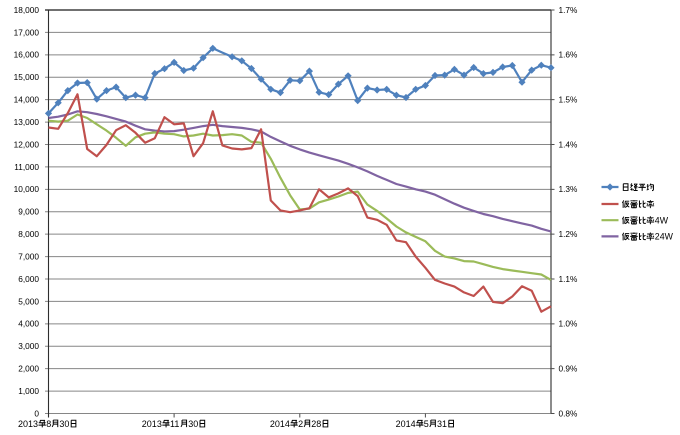  I want to click on svg-text: 17,000, so click(27, 32).